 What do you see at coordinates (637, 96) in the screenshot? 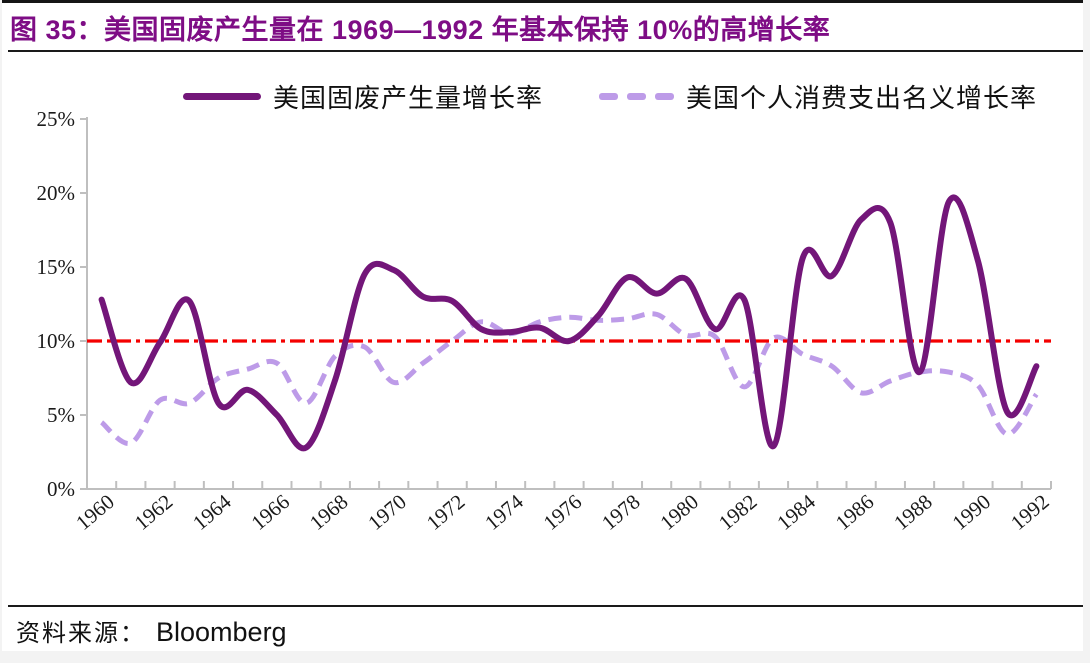
I see `dashed-line-swatch-icon` at bounding box center [637, 96].